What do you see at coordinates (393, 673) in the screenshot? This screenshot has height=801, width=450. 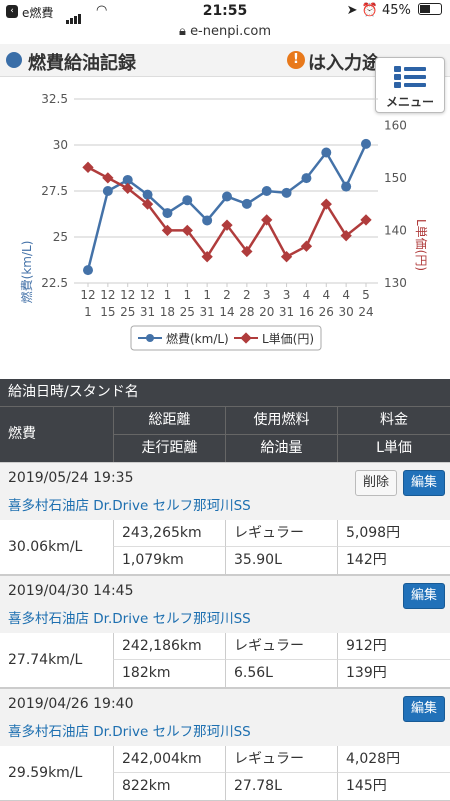 I see `record-unit-price: 139円` at bounding box center [393, 673].